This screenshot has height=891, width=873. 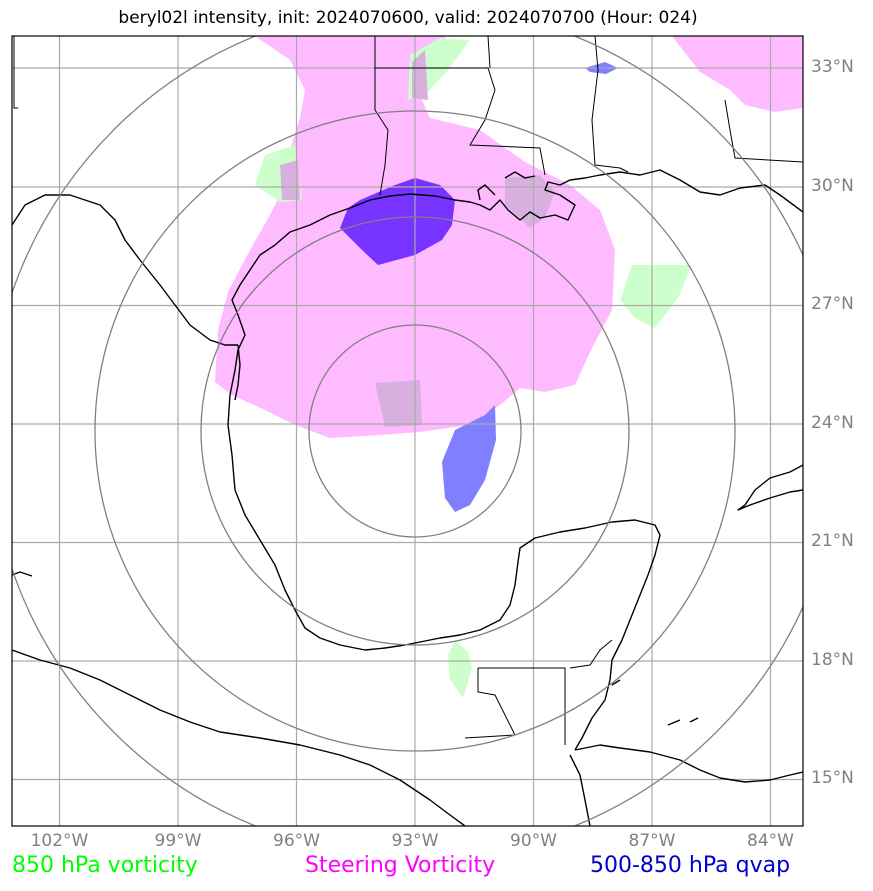 What do you see at coordinates (832, 304) in the screenshot?
I see `lat-tick-label: 27°N` at bounding box center [832, 304].